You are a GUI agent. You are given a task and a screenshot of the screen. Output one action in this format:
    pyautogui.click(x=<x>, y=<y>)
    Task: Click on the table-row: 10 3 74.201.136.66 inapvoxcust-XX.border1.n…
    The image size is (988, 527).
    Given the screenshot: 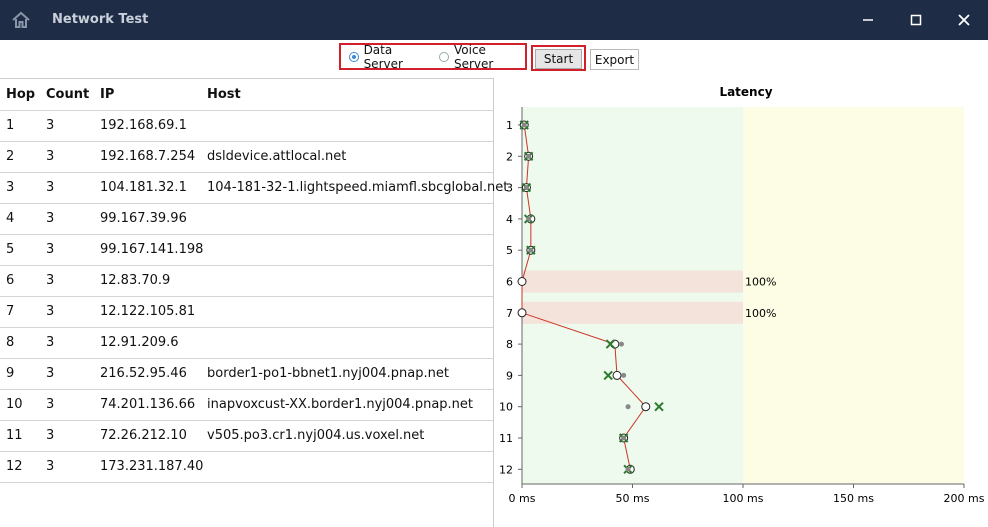 What is the action you would take?
    pyautogui.click(x=246, y=404)
    